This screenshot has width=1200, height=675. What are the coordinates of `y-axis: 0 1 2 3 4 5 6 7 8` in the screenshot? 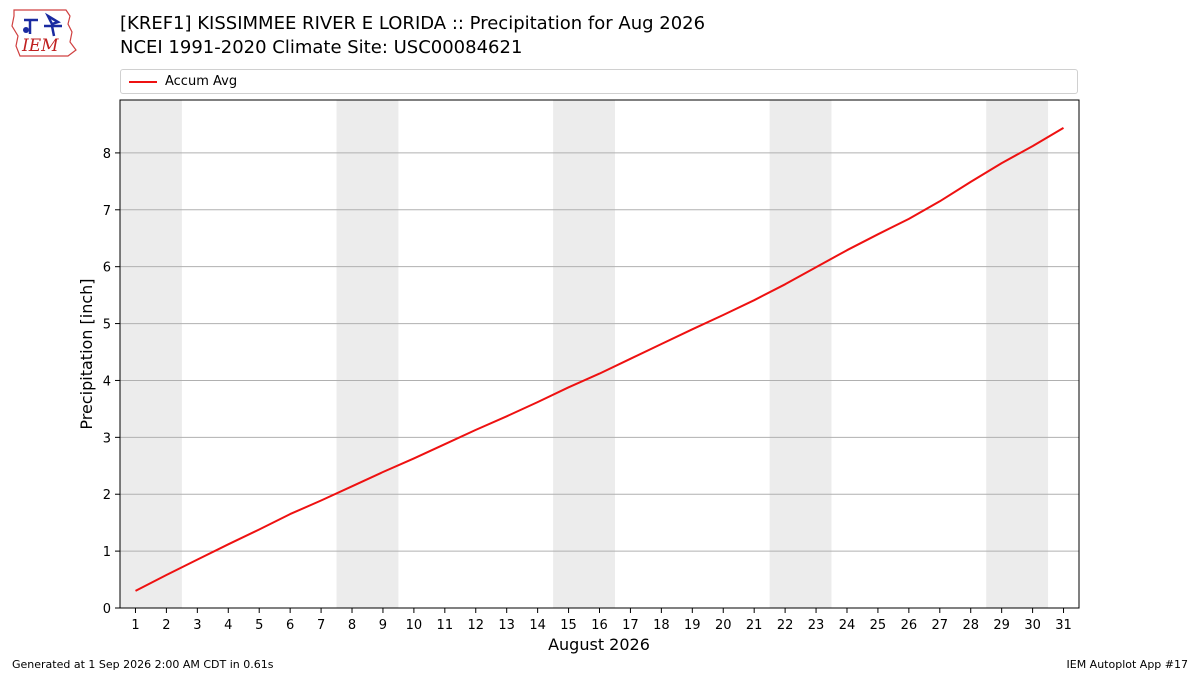 It's located at (111, 382).